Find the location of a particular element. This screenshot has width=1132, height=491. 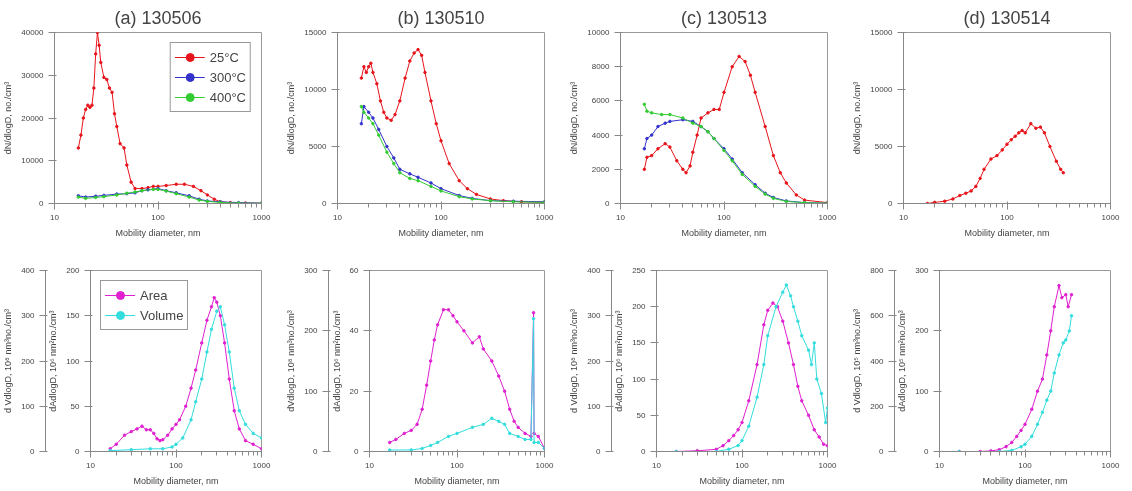

y-tick-label: 4000 is located at coordinates (601, 135).